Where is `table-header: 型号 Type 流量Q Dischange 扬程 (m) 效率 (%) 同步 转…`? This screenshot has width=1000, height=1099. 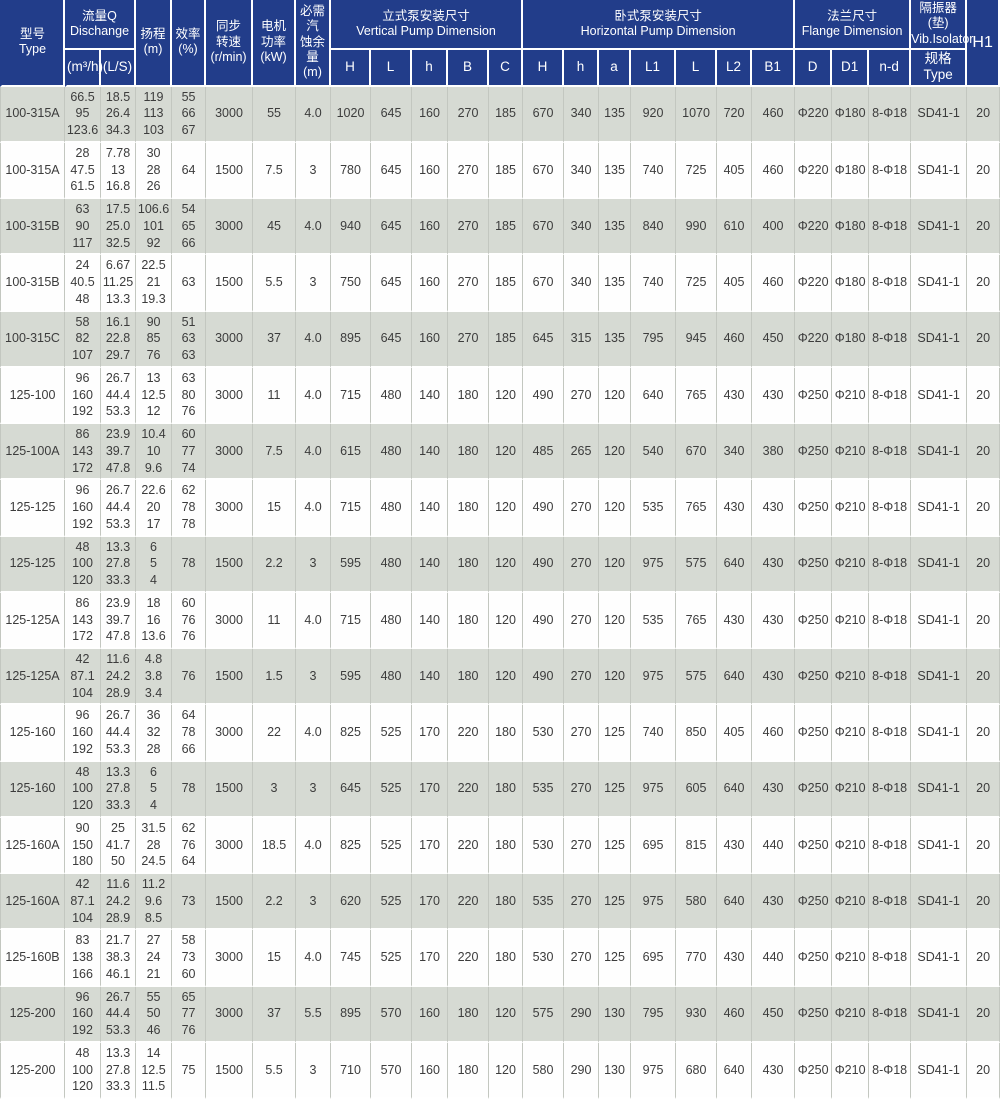
table-header: 型号 Type 流量Q Dischange 扬程 (m) 效率 (%) 同步 转… is located at coordinates (500, 43).